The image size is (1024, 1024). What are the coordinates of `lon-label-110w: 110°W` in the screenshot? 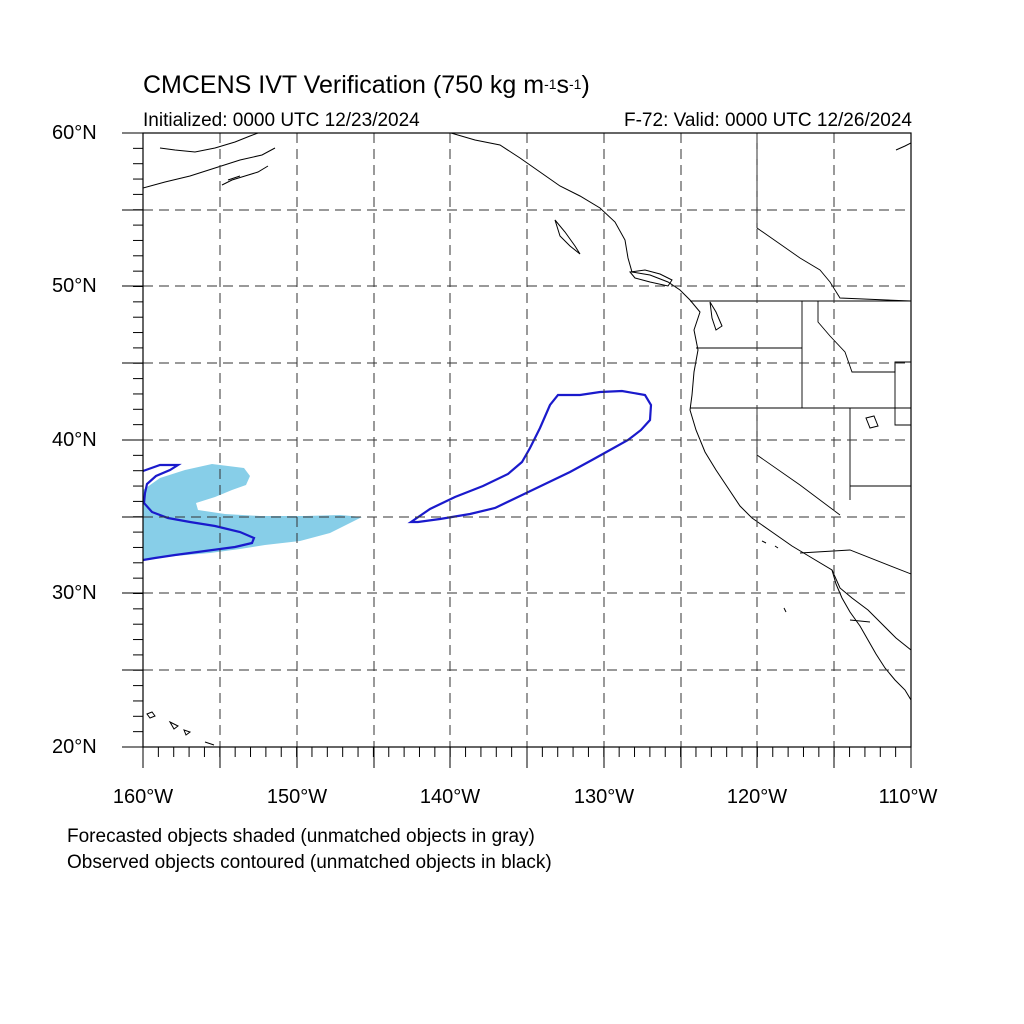 It's located at (908, 797).